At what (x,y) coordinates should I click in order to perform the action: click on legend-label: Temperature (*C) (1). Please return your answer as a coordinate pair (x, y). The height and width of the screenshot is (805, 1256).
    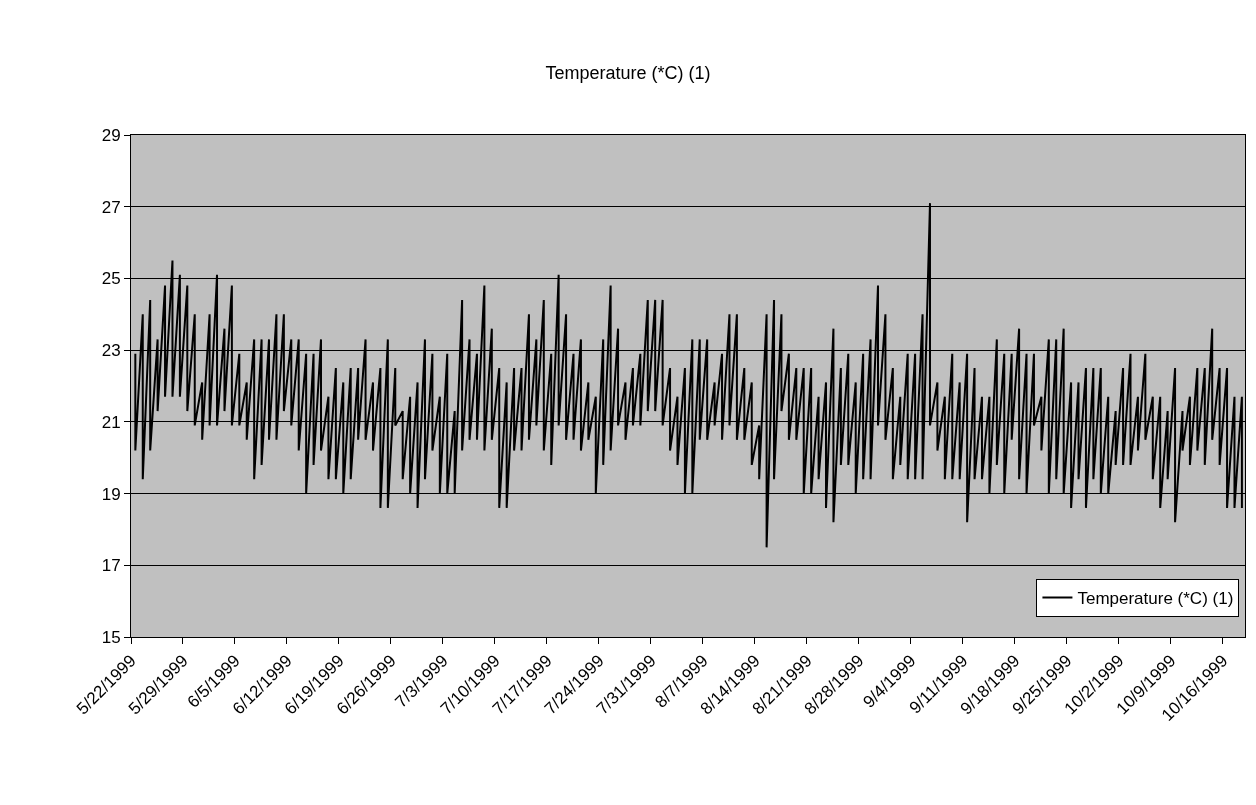
    Looking at the image, I should click on (1155, 599).